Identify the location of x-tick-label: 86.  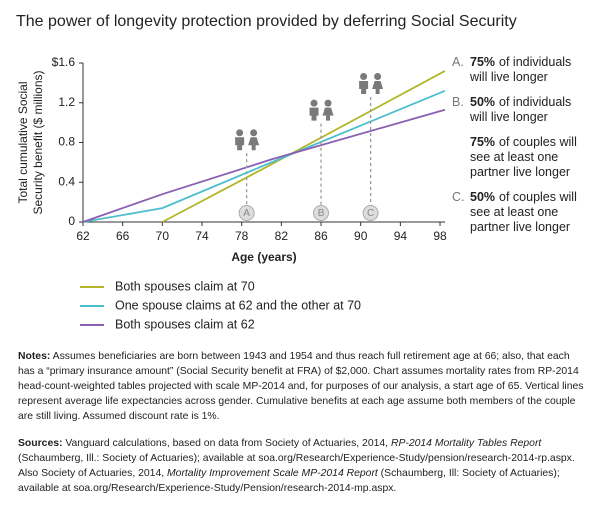
(321, 236).